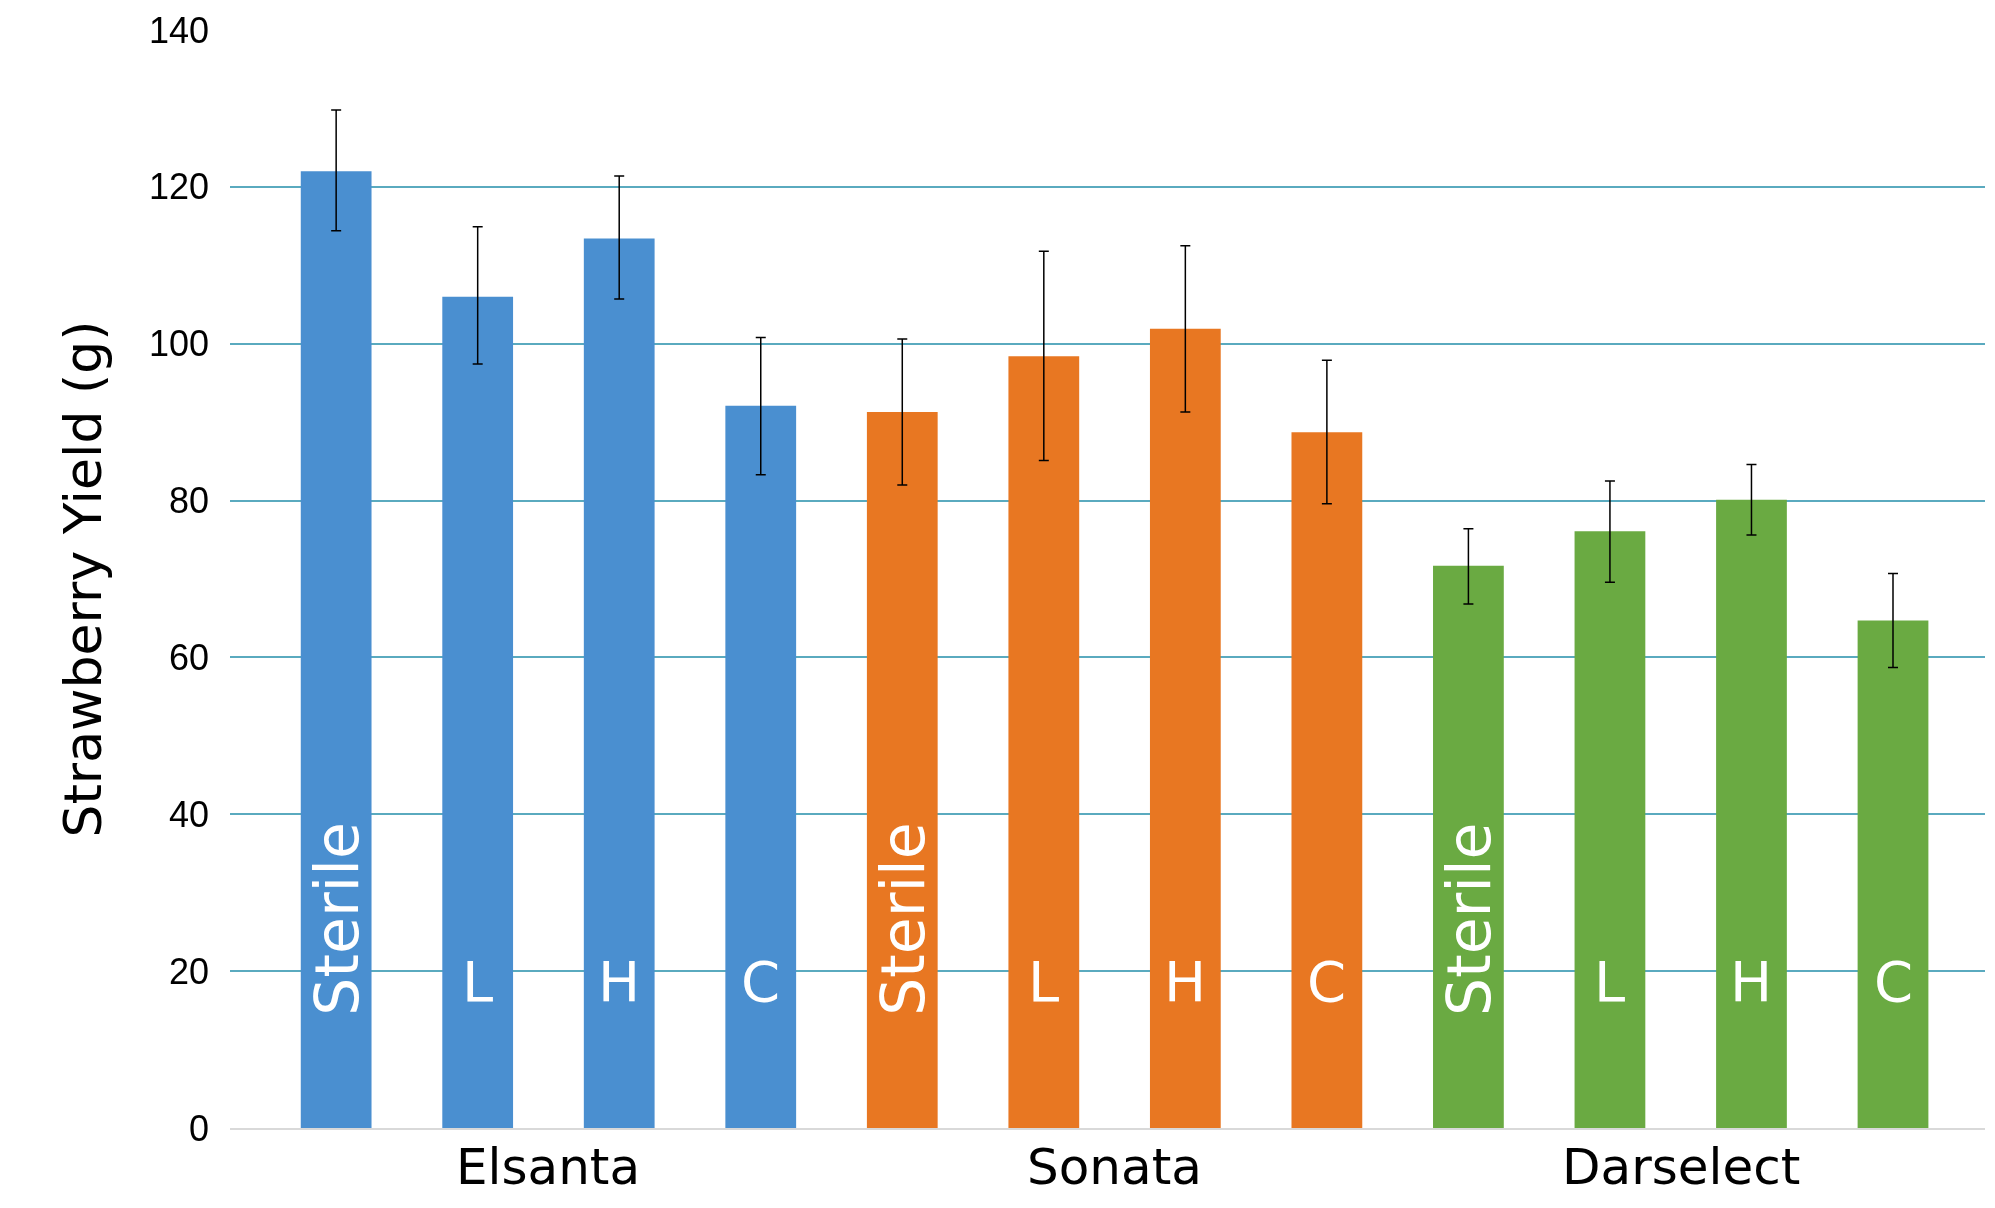 Image resolution: width=1995 pixels, height=1208 pixels. What do you see at coordinates (548, 1167) in the screenshot?
I see `text: Elsanta` at bounding box center [548, 1167].